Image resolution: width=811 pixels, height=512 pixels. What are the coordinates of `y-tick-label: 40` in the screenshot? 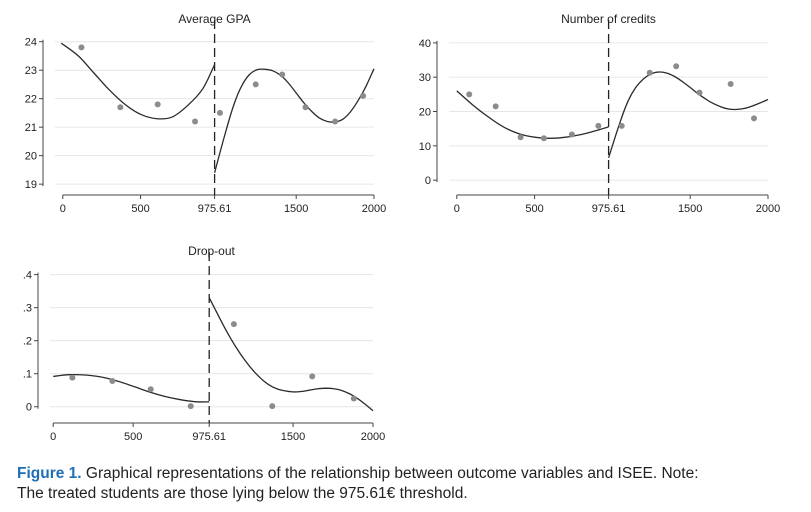 It's located at (425, 44).